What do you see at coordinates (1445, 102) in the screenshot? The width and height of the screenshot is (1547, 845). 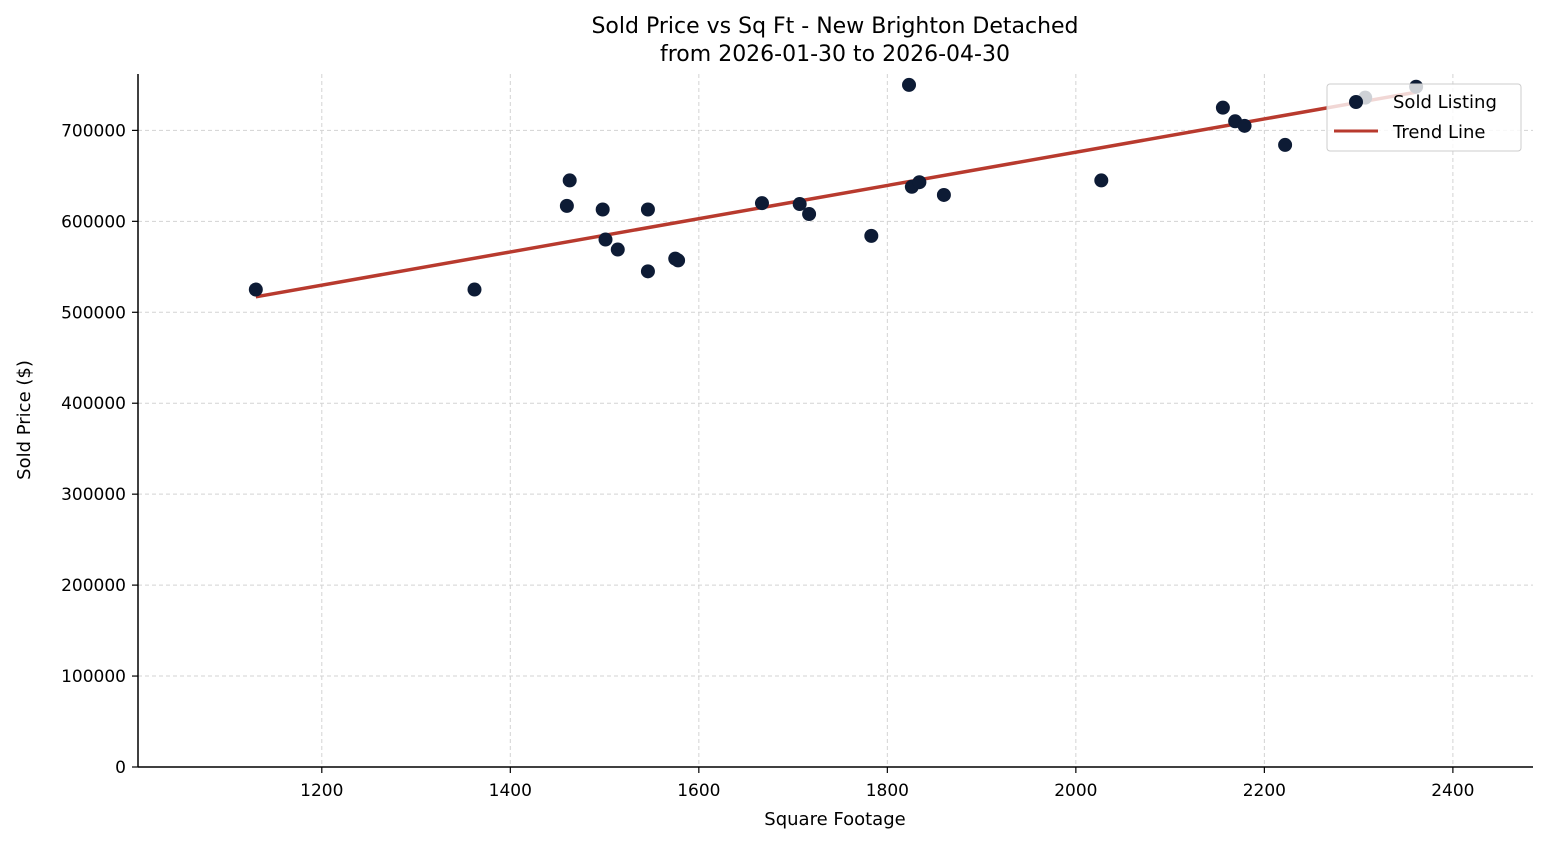 I see `legend-label-sold-listing: Sold Listing` at bounding box center [1445, 102].